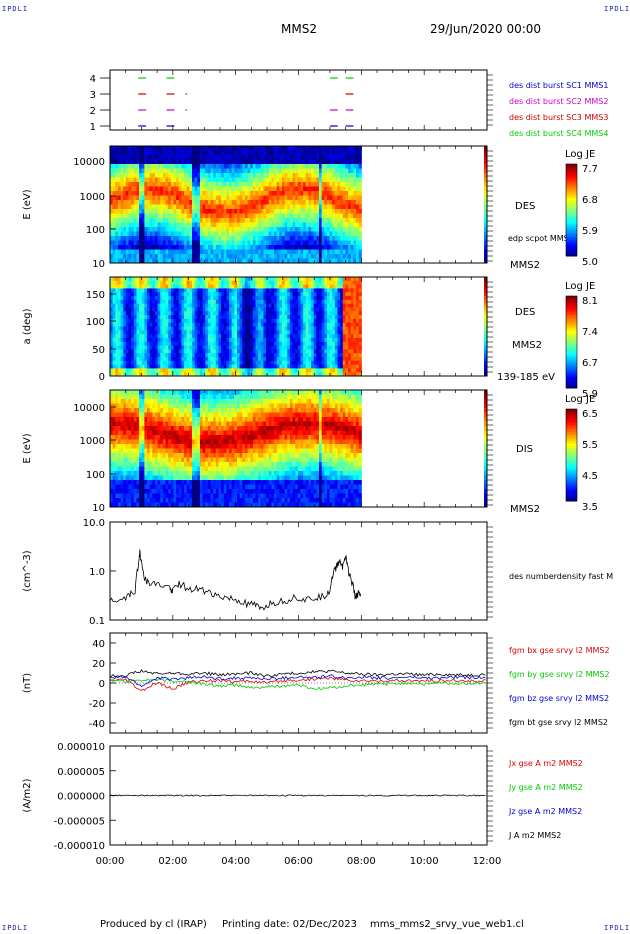 This screenshot has height=934, width=630. What do you see at coordinates (558, 85) in the screenshot?
I see `burst-legend-entry: des dist burst SC1 MMS1` at bounding box center [558, 85].